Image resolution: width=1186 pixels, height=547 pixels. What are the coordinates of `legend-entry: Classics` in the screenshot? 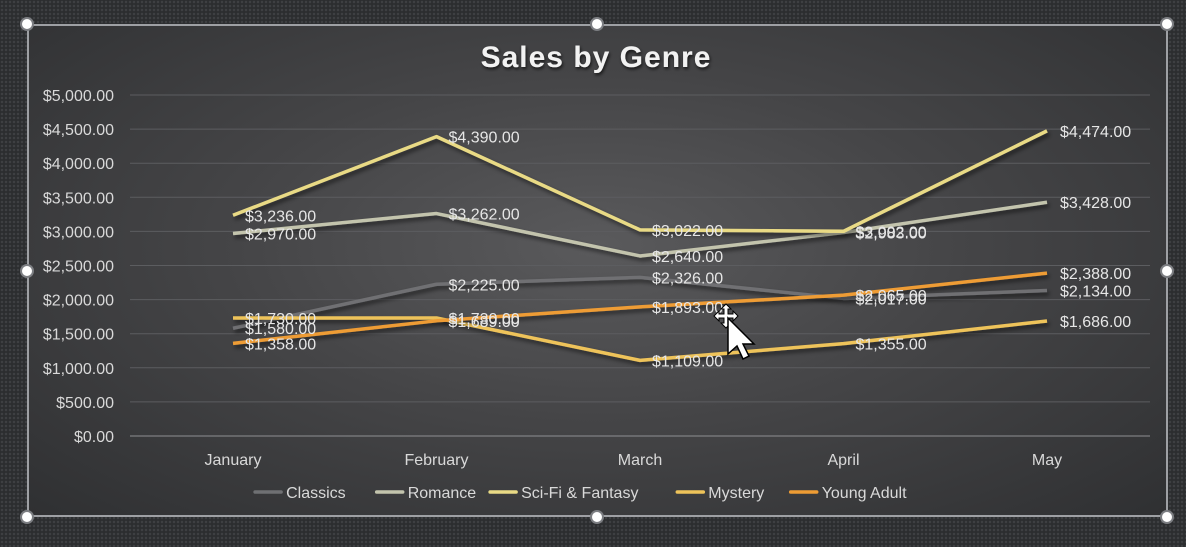 It's located at (316, 493).